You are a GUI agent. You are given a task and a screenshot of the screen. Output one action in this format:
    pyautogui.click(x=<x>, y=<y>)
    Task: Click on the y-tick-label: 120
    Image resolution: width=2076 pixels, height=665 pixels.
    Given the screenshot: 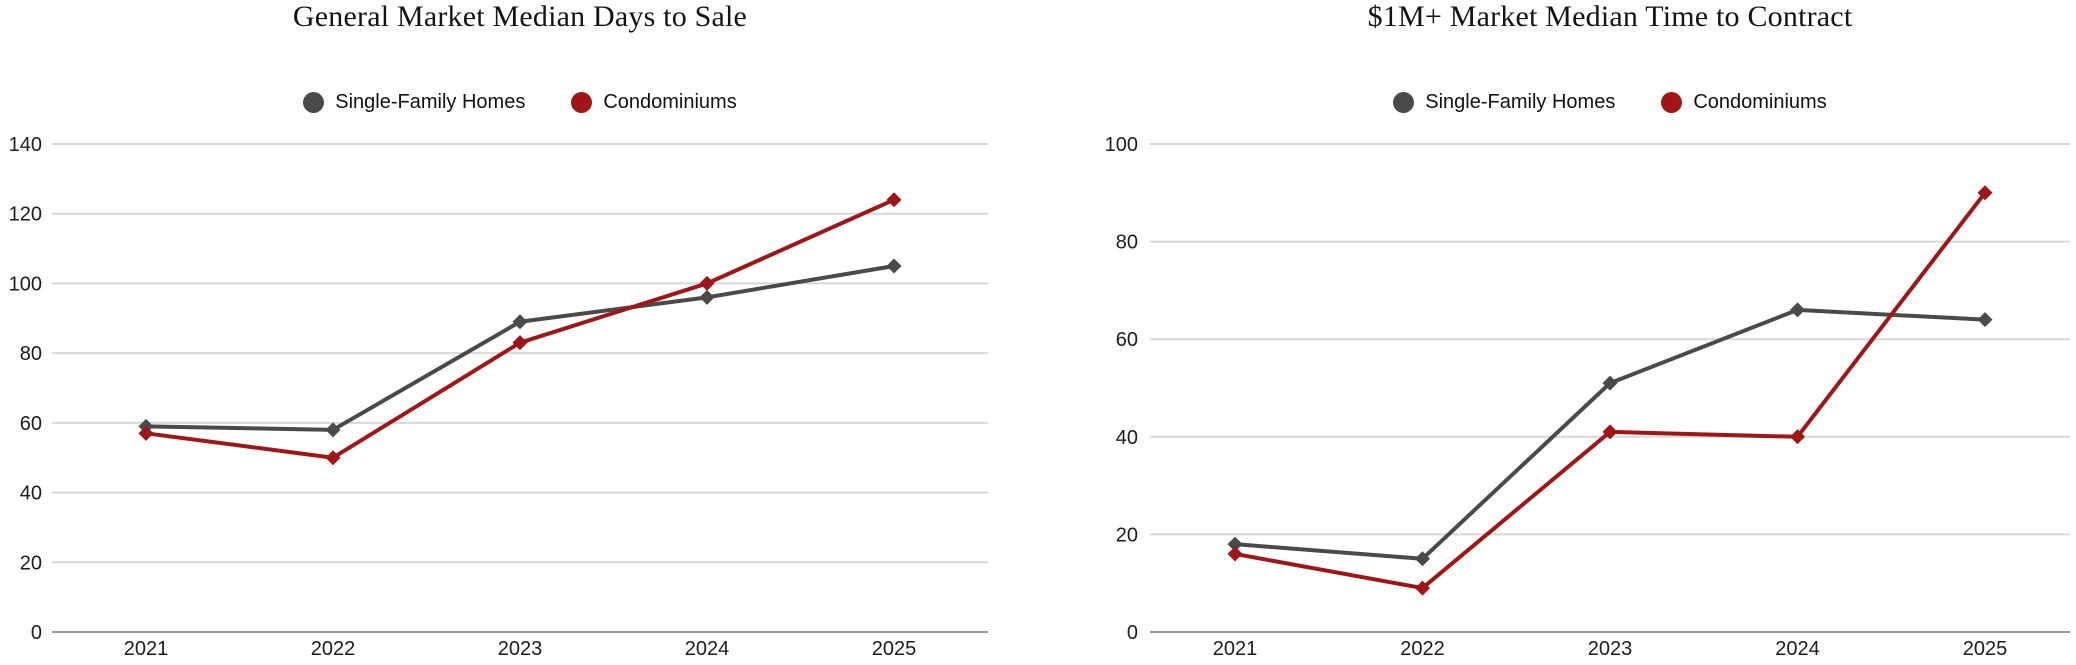 What is the action you would take?
    pyautogui.click(x=25, y=215)
    